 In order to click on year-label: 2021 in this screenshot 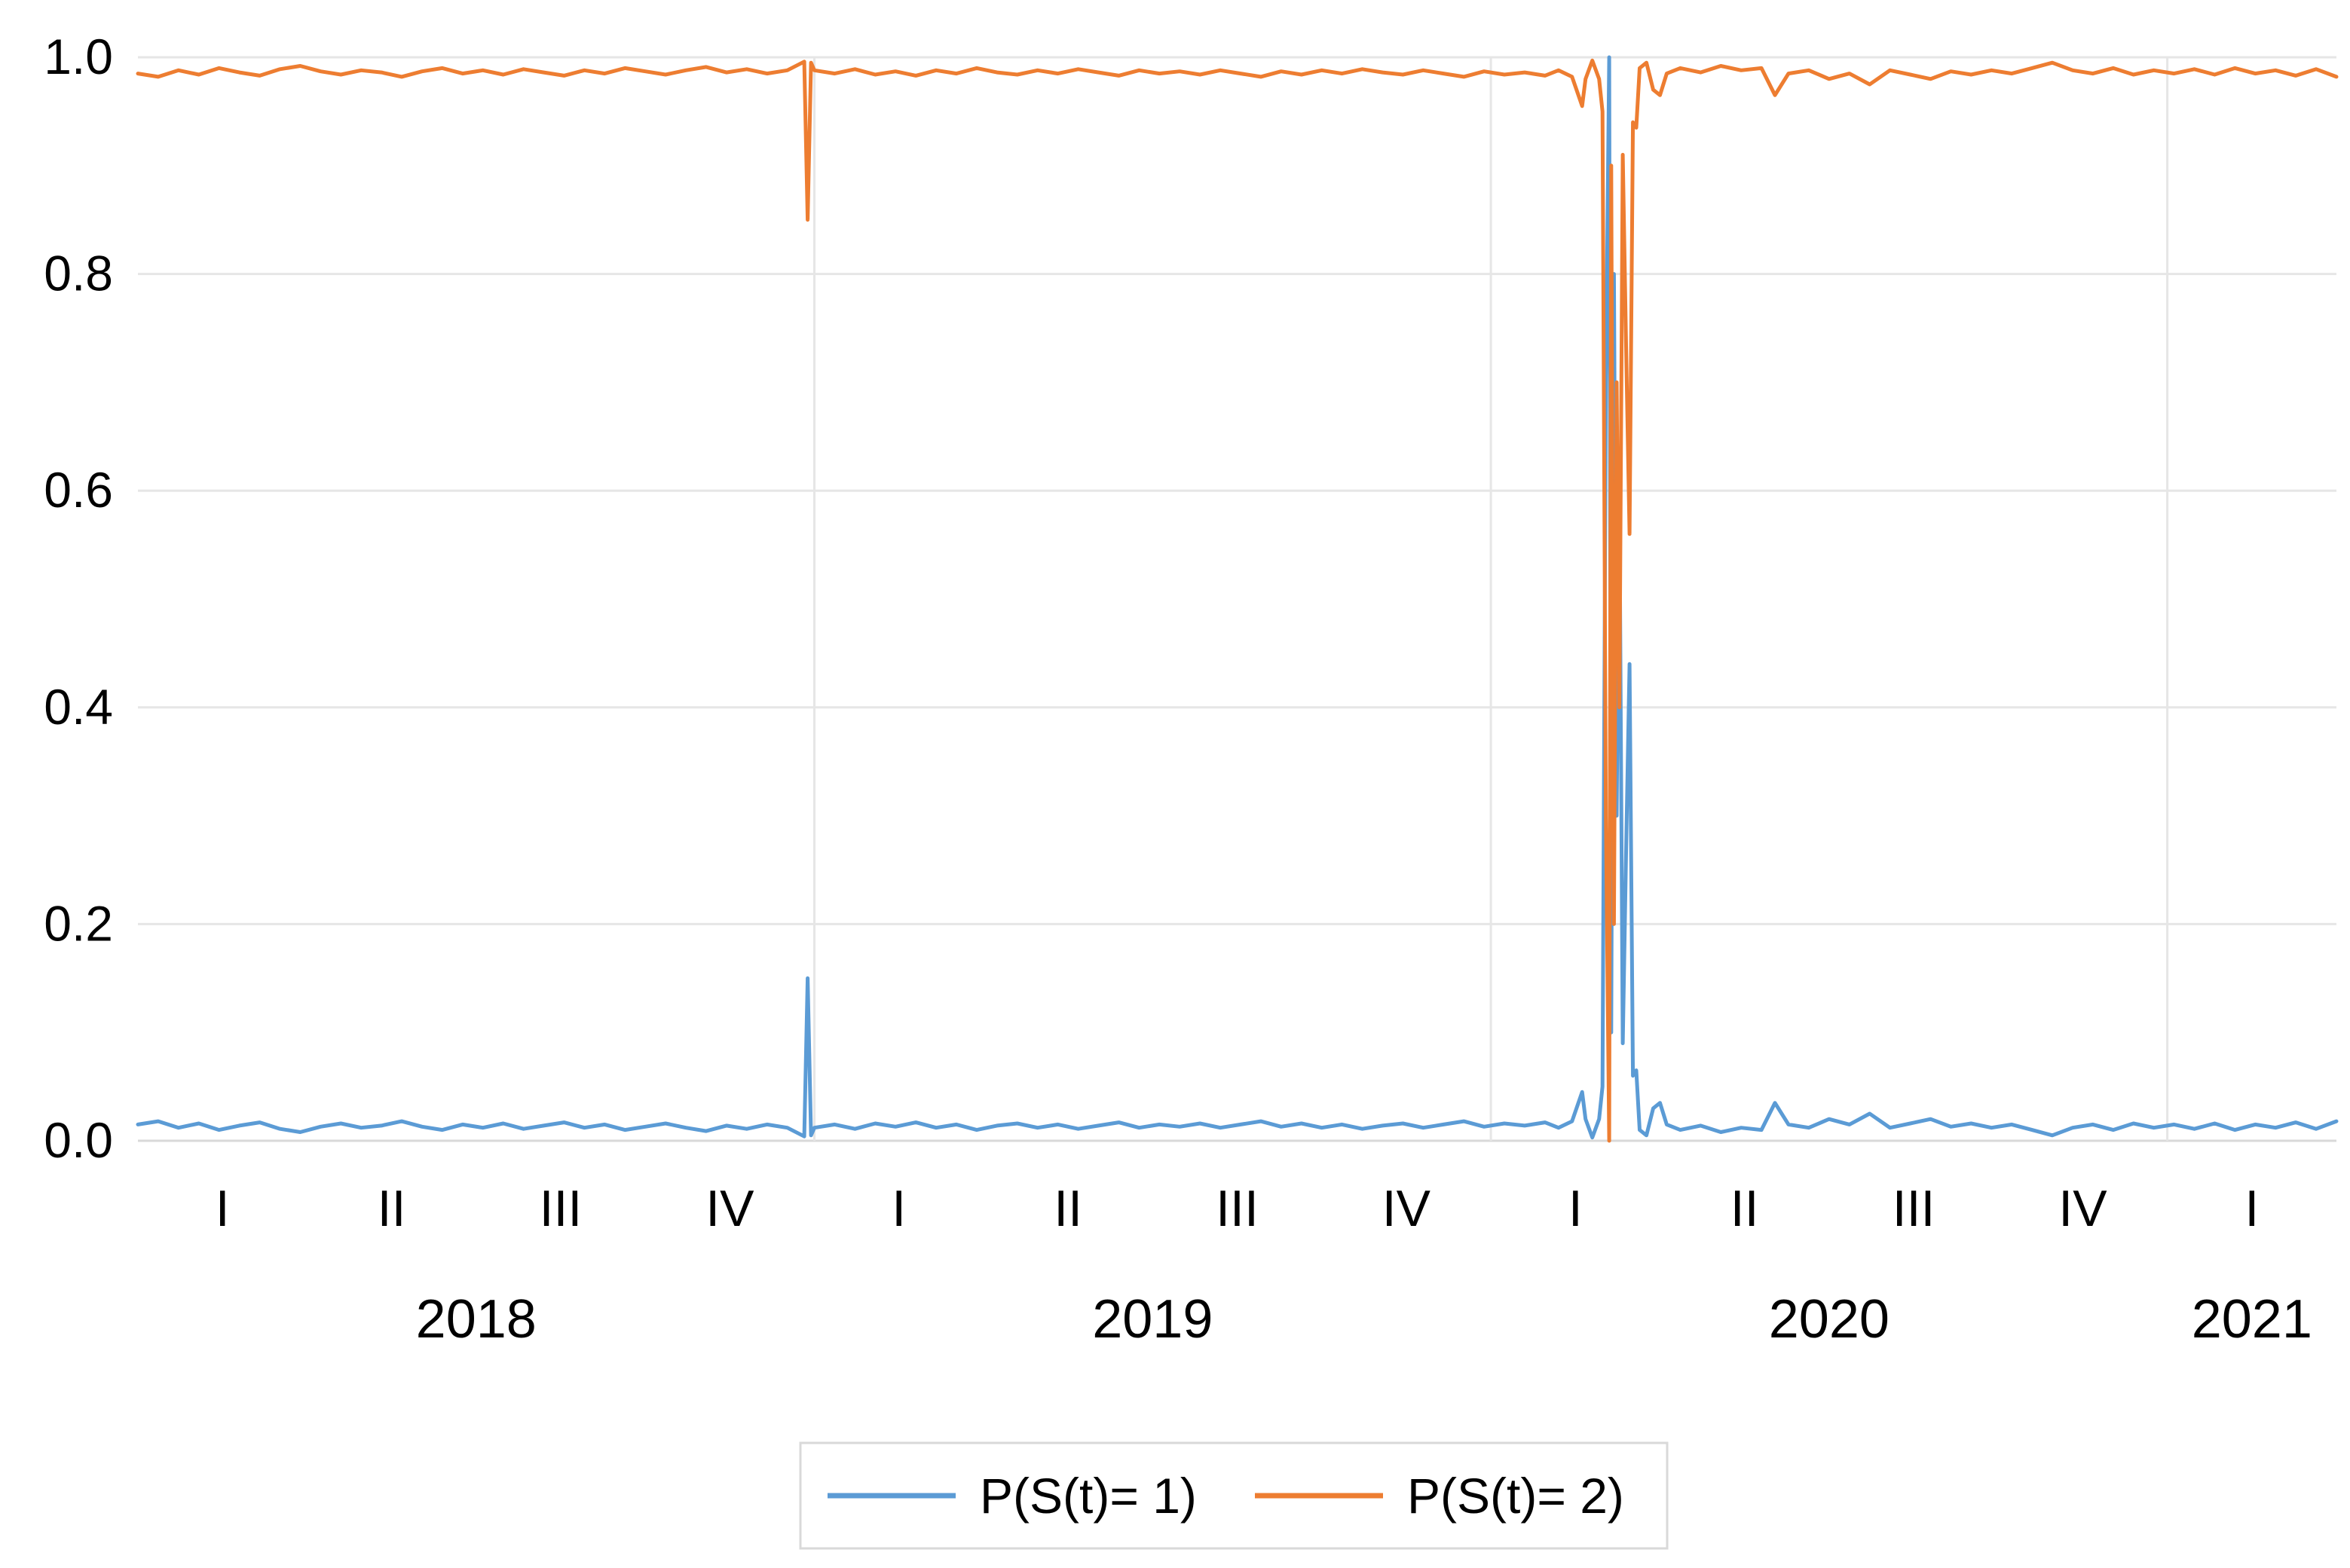, I will do `click(2252, 1319)`.